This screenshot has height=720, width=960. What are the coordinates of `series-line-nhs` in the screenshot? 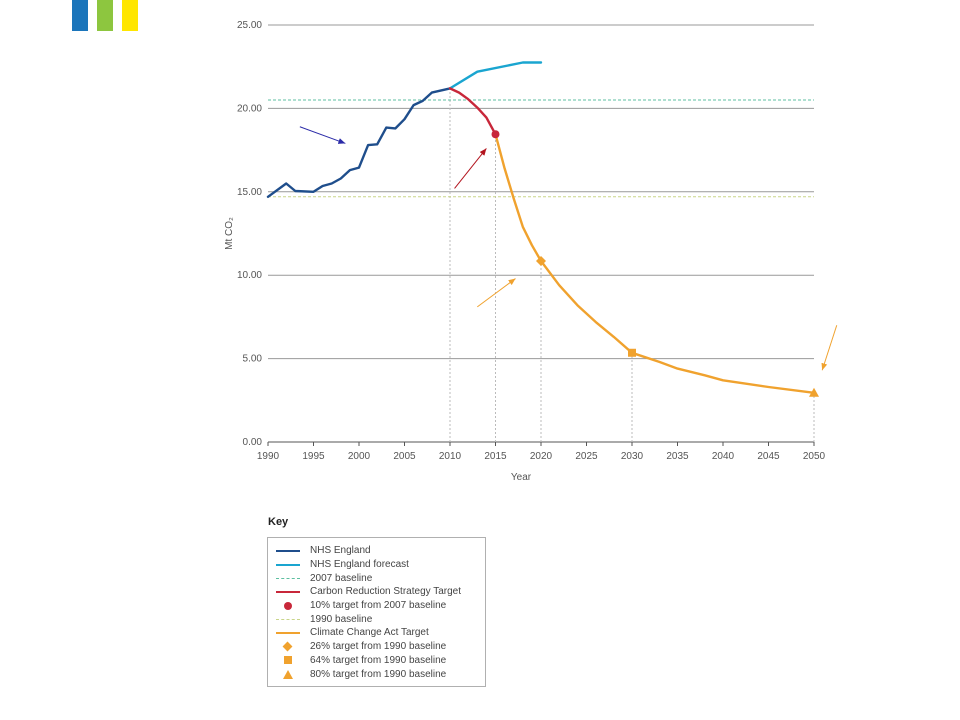 It's located at (359, 142).